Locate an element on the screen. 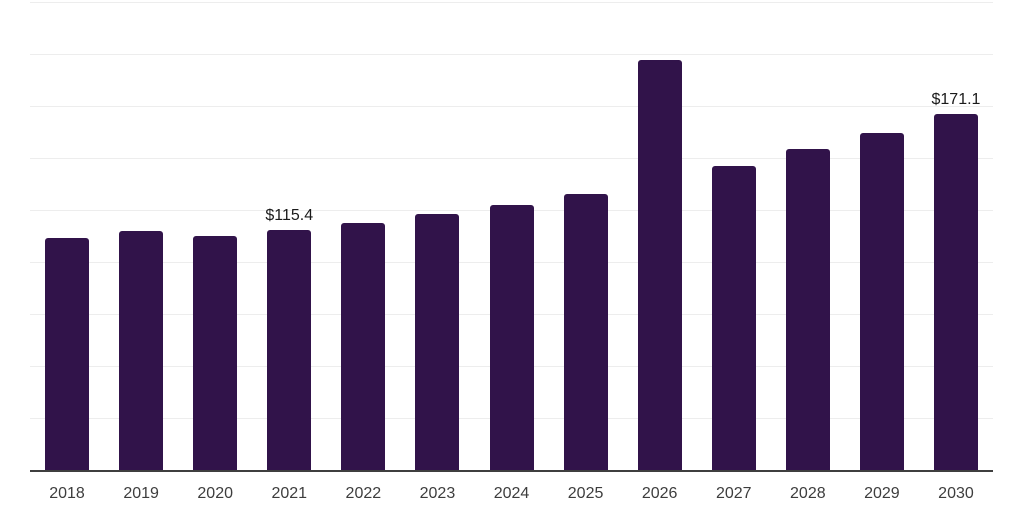 The height and width of the screenshot is (512, 1024). x-tick-label-2027: 2027 is located at coordinates (733, 493).